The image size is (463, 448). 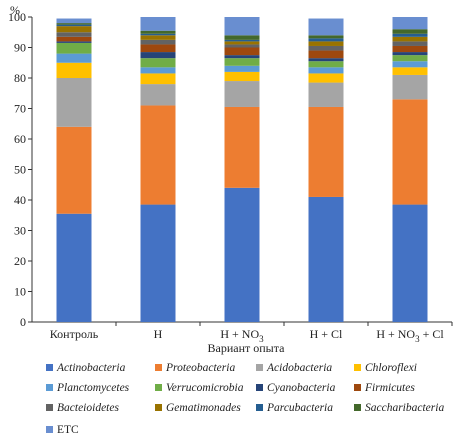 What do you see at coordinates (203, 408) in the screenshot?
I see `legend-label: Gematimonades` at bounding box center [203, 408].